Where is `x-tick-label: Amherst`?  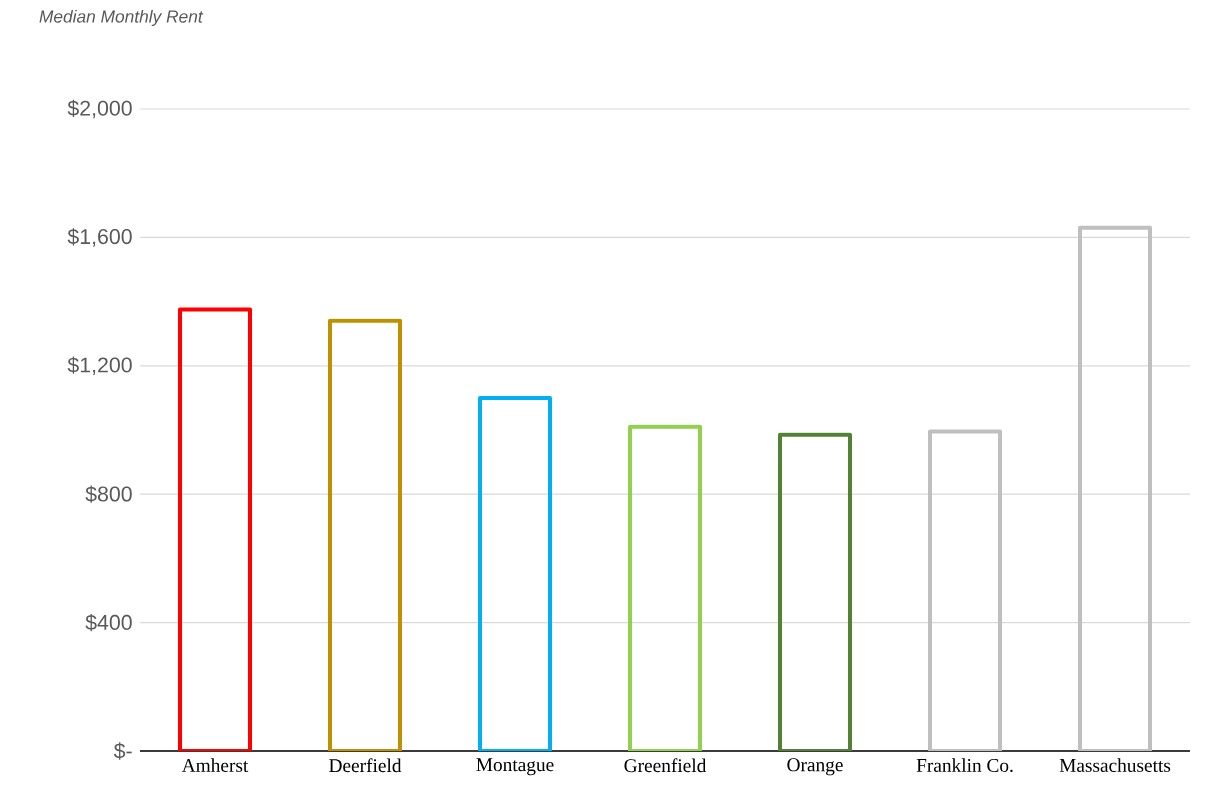 x-tick-label: Amherst is located at coordinates (215, 765).